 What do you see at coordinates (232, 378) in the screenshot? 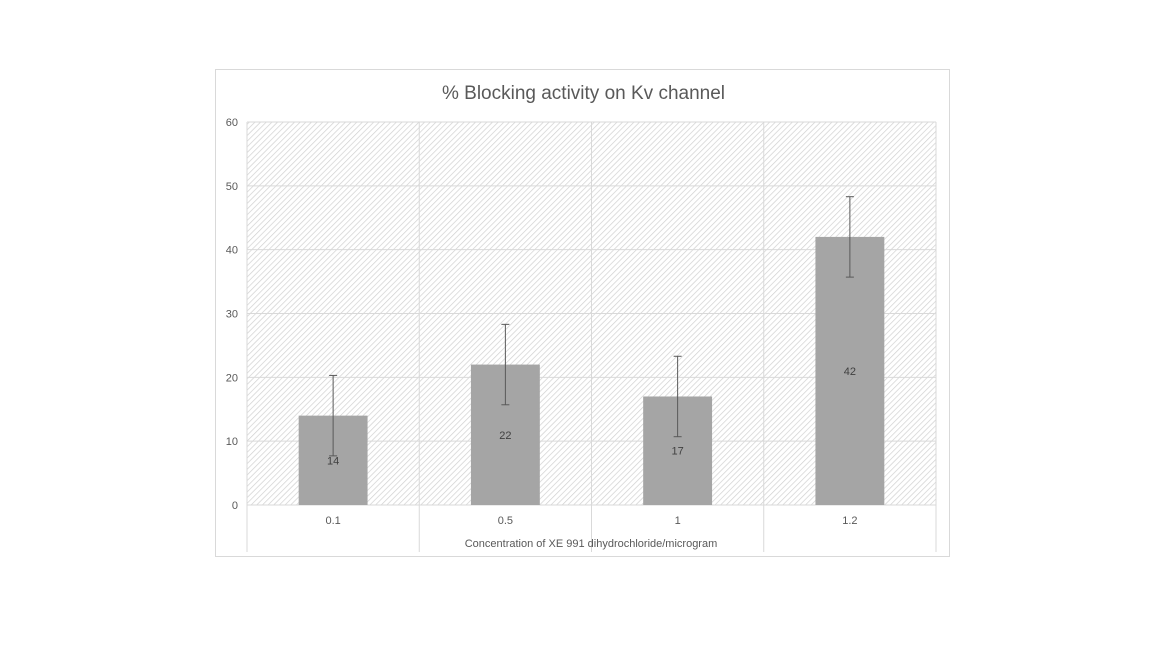
I see `y-tick-label: 20` at bounding box center [232, 378].